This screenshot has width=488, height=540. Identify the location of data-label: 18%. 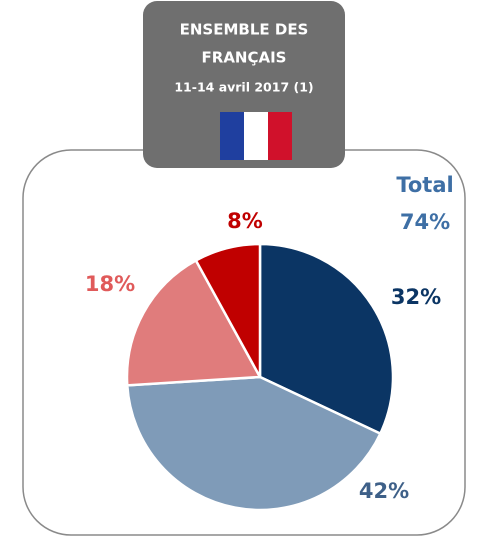
(110, 284).